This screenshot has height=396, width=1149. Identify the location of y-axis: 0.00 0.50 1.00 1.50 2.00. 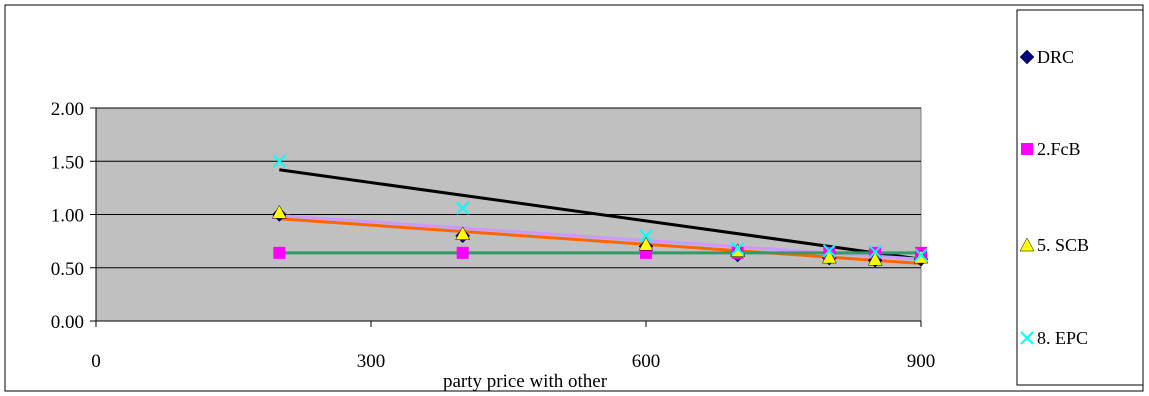
(74, 216).